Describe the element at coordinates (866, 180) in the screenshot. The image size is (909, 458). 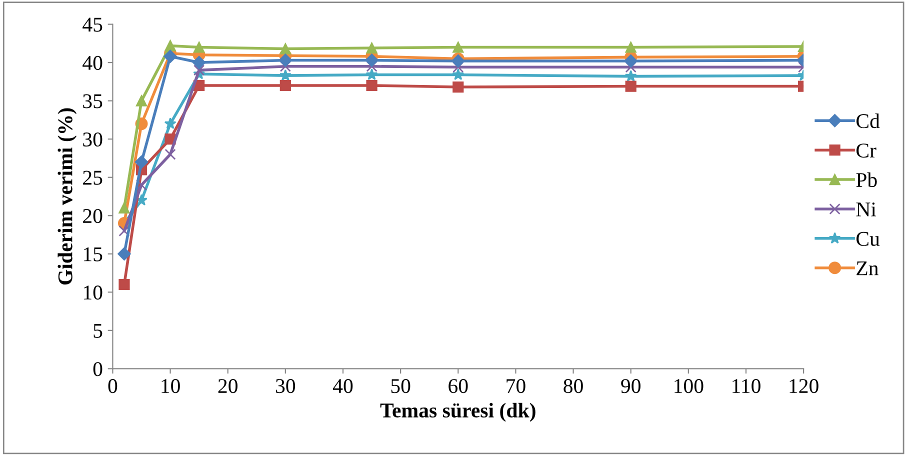
I see `legend-label: Pb` at that location.